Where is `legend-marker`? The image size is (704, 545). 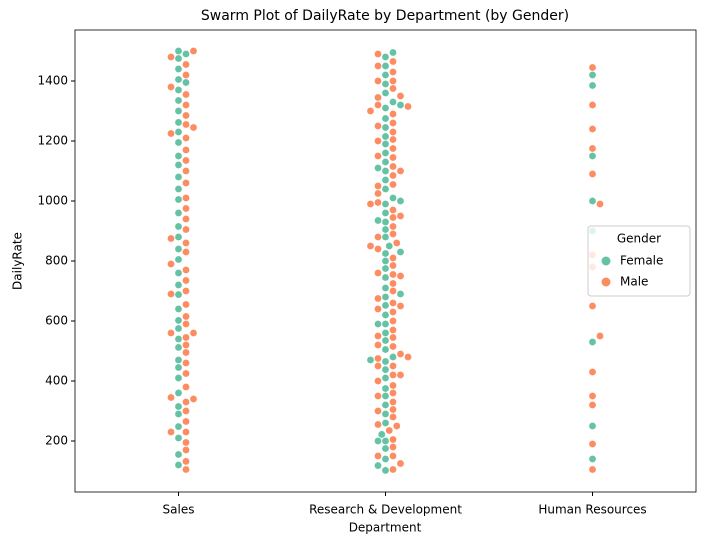
legend-marker is located at coordinates (606, 282).